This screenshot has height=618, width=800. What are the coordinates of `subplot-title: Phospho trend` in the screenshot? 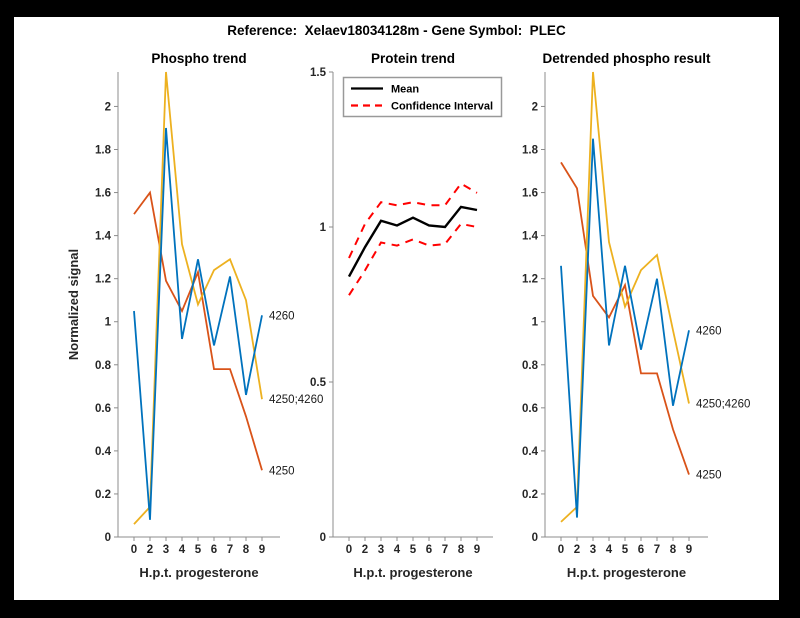 It's located at (198, 58).